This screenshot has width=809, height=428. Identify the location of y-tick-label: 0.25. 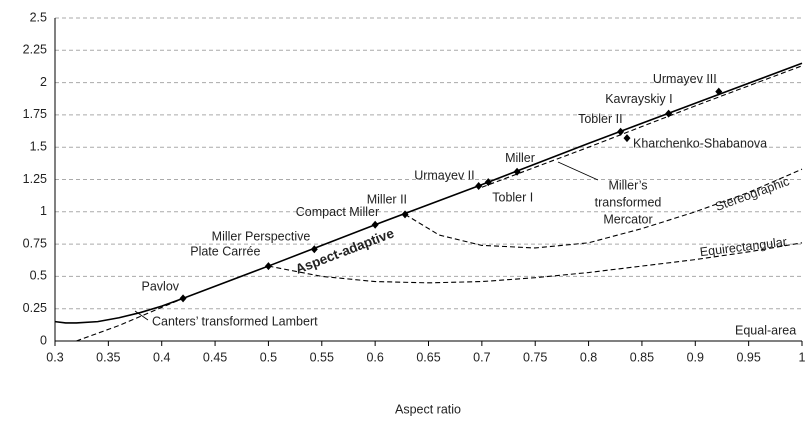
(35, 308).